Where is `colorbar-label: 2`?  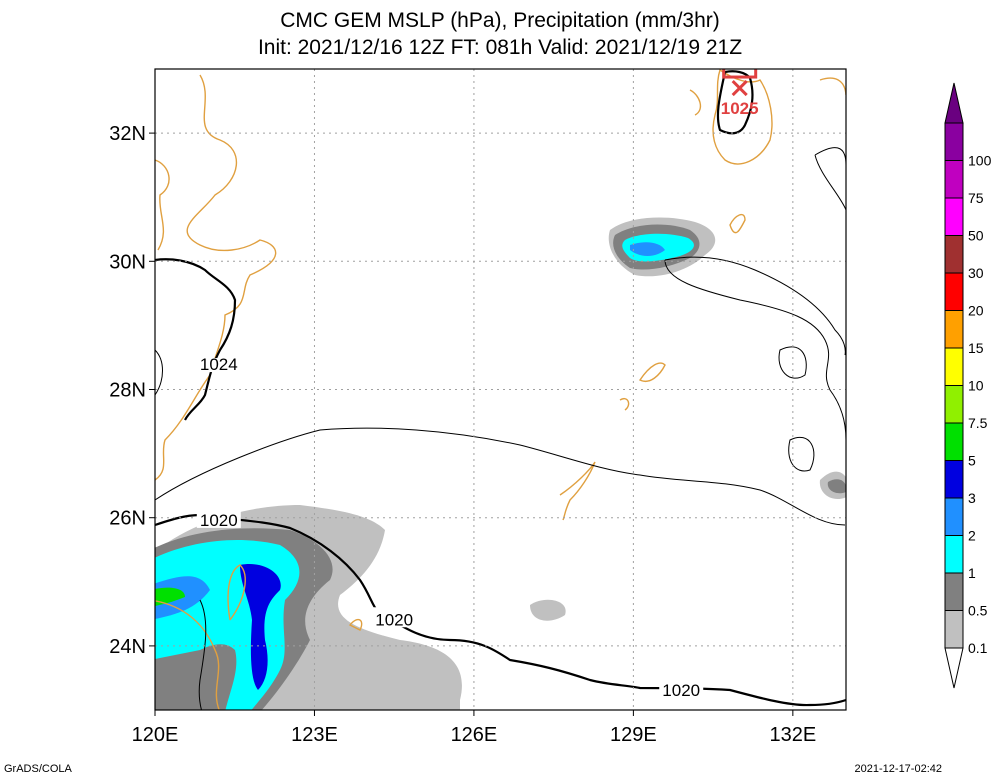 colorbar-label: 2 is located at coordinates (972, 536).